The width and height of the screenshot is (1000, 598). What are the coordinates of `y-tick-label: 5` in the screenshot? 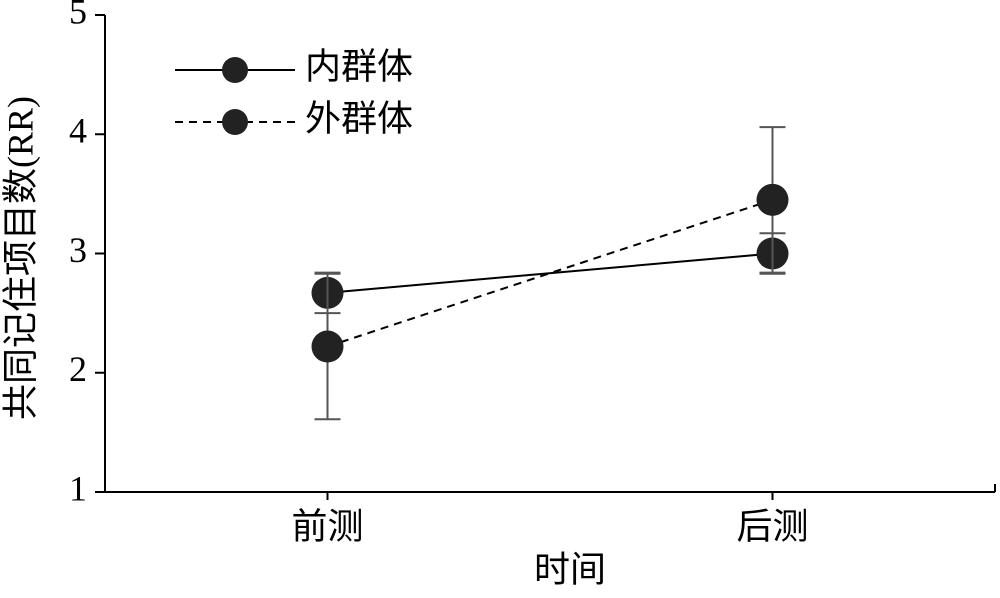 It's located at (78, 15).